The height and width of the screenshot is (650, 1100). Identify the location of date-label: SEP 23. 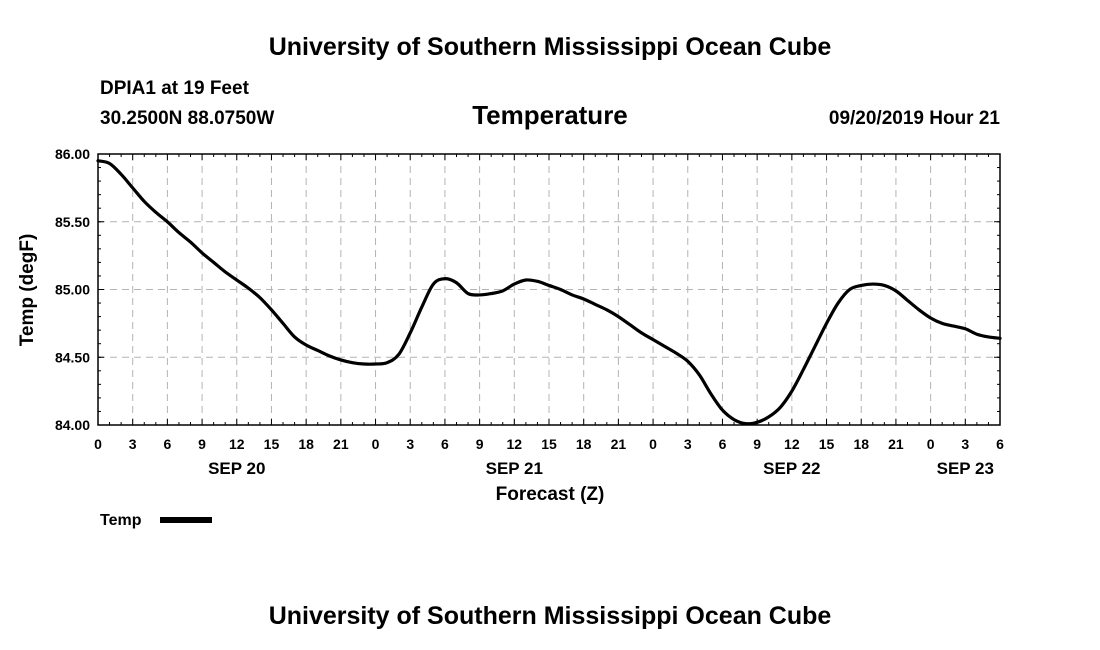
(965, 468).